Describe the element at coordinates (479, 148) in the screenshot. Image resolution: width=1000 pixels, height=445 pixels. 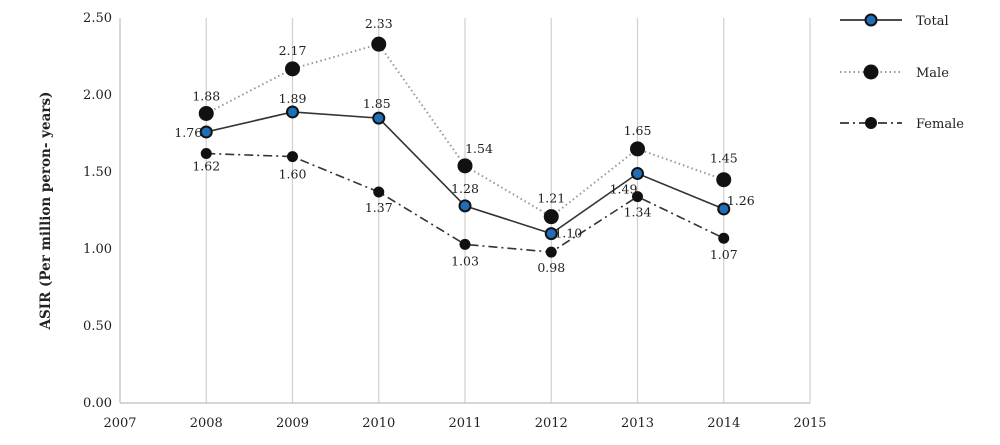
I see `data-label-male: 1.54` at that location.